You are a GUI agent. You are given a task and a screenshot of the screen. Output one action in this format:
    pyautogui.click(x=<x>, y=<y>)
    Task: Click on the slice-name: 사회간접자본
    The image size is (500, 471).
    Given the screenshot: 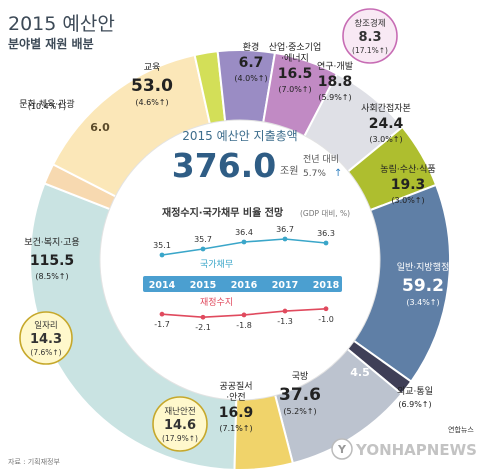 What is the action you would take?
    pyautogui.click(x=386, y=108)
    